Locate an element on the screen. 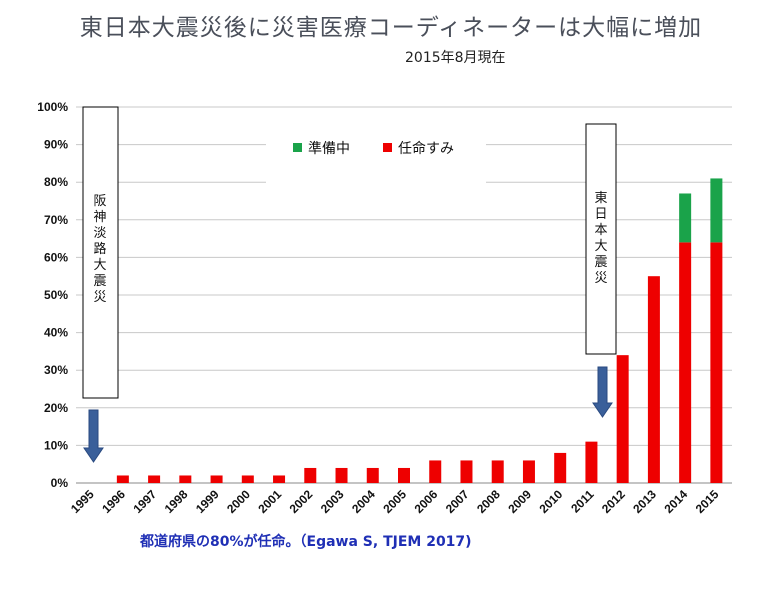 The height and width of the screenshot is (591, 782). x-tick-label: 1999 is located at coordinates (207, 501).